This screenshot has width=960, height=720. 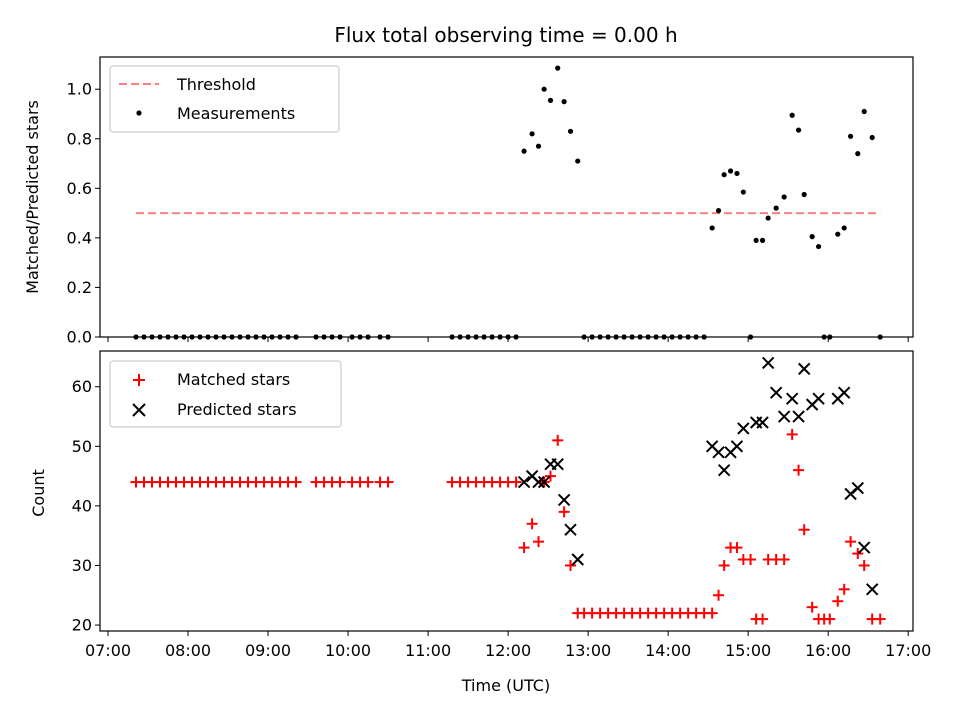 I want to click on top-ytick-label: 0.0, so click(x=79, y=337).